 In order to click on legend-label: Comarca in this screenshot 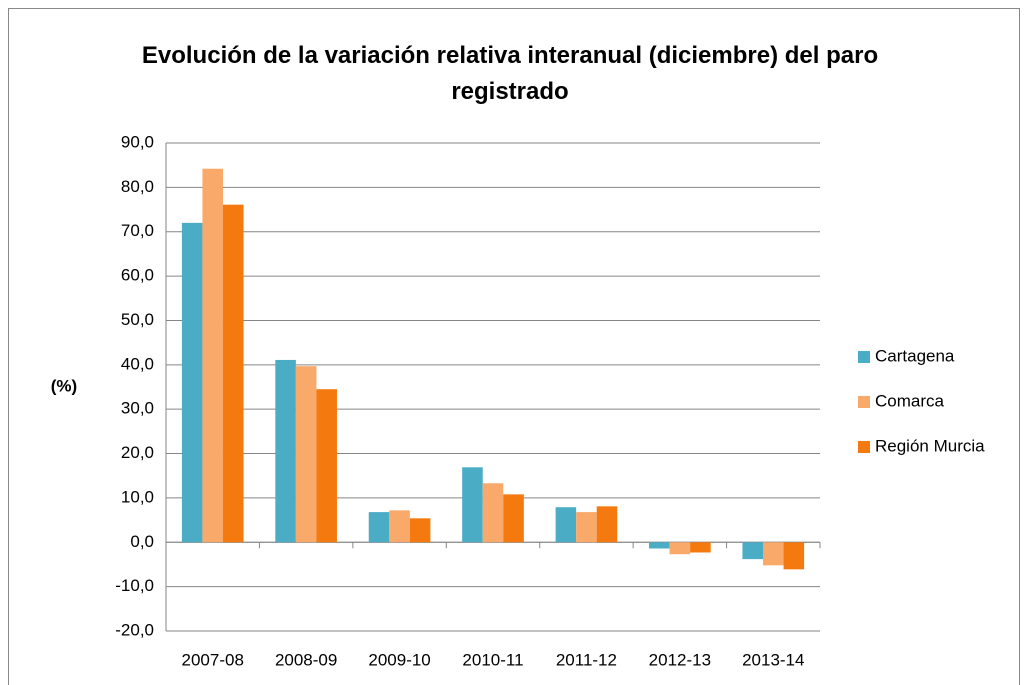, I will do `click(910, 400)`.